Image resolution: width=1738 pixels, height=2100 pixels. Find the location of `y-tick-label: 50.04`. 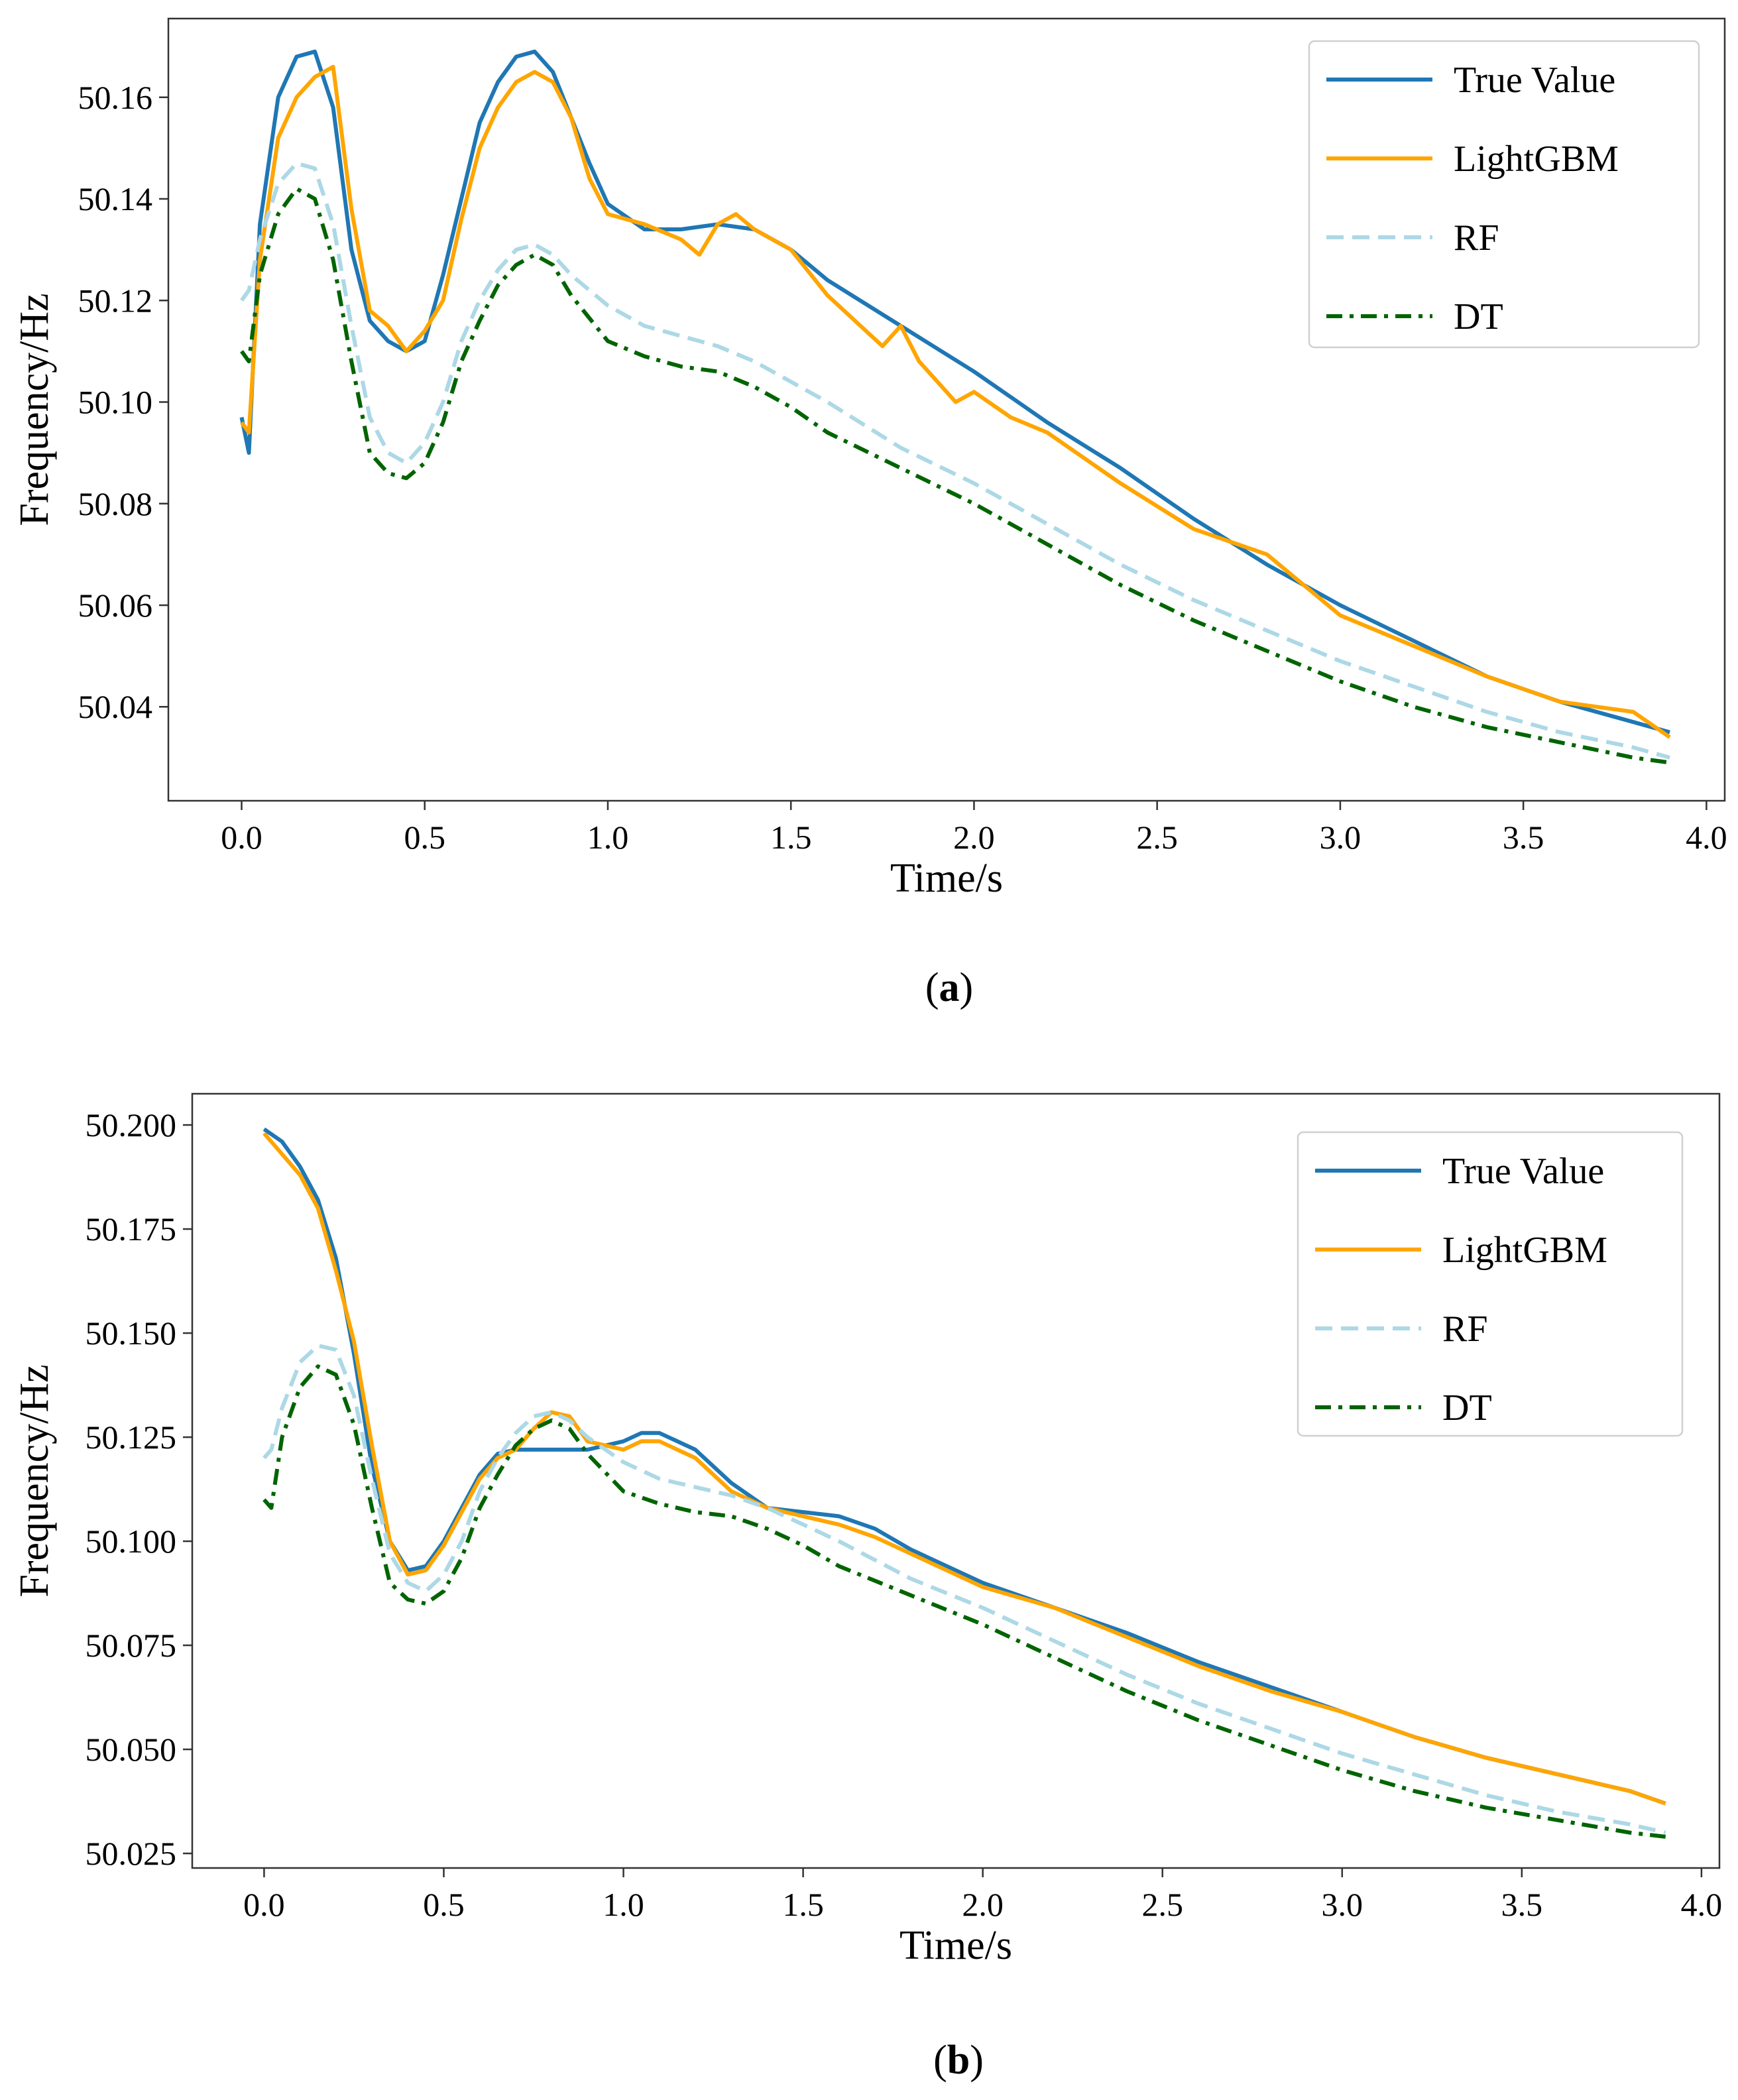

y-tick-label: 50.04 is located at coordinates (115, 707).